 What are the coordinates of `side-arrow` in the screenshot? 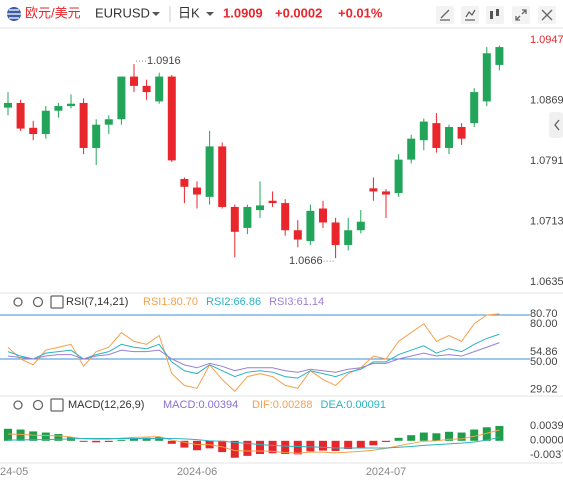 It's located at (557, 125).